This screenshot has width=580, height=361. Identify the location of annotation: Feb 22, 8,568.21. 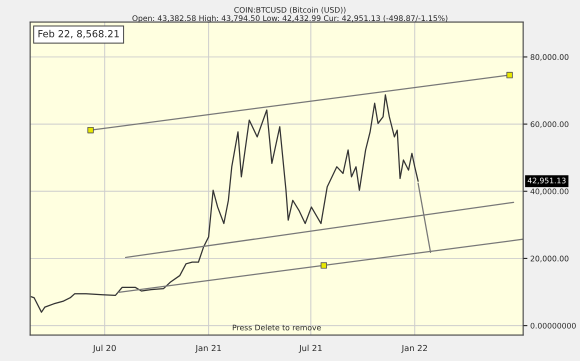
(78, 34).